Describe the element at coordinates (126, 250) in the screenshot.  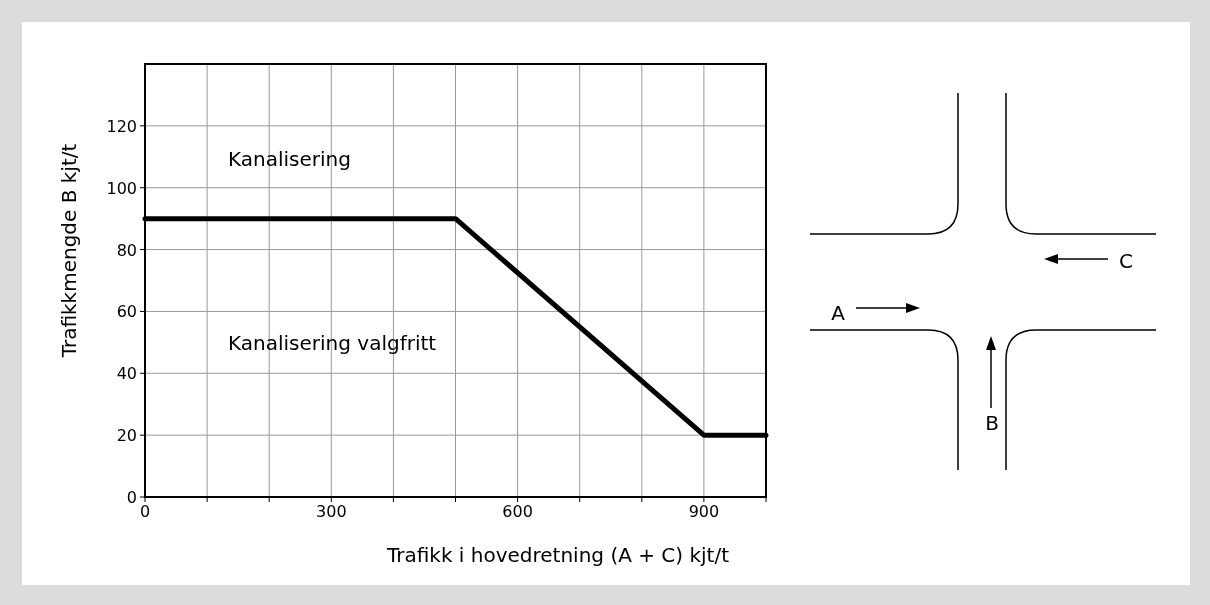
I see `y-tick-label: 80` at that location.